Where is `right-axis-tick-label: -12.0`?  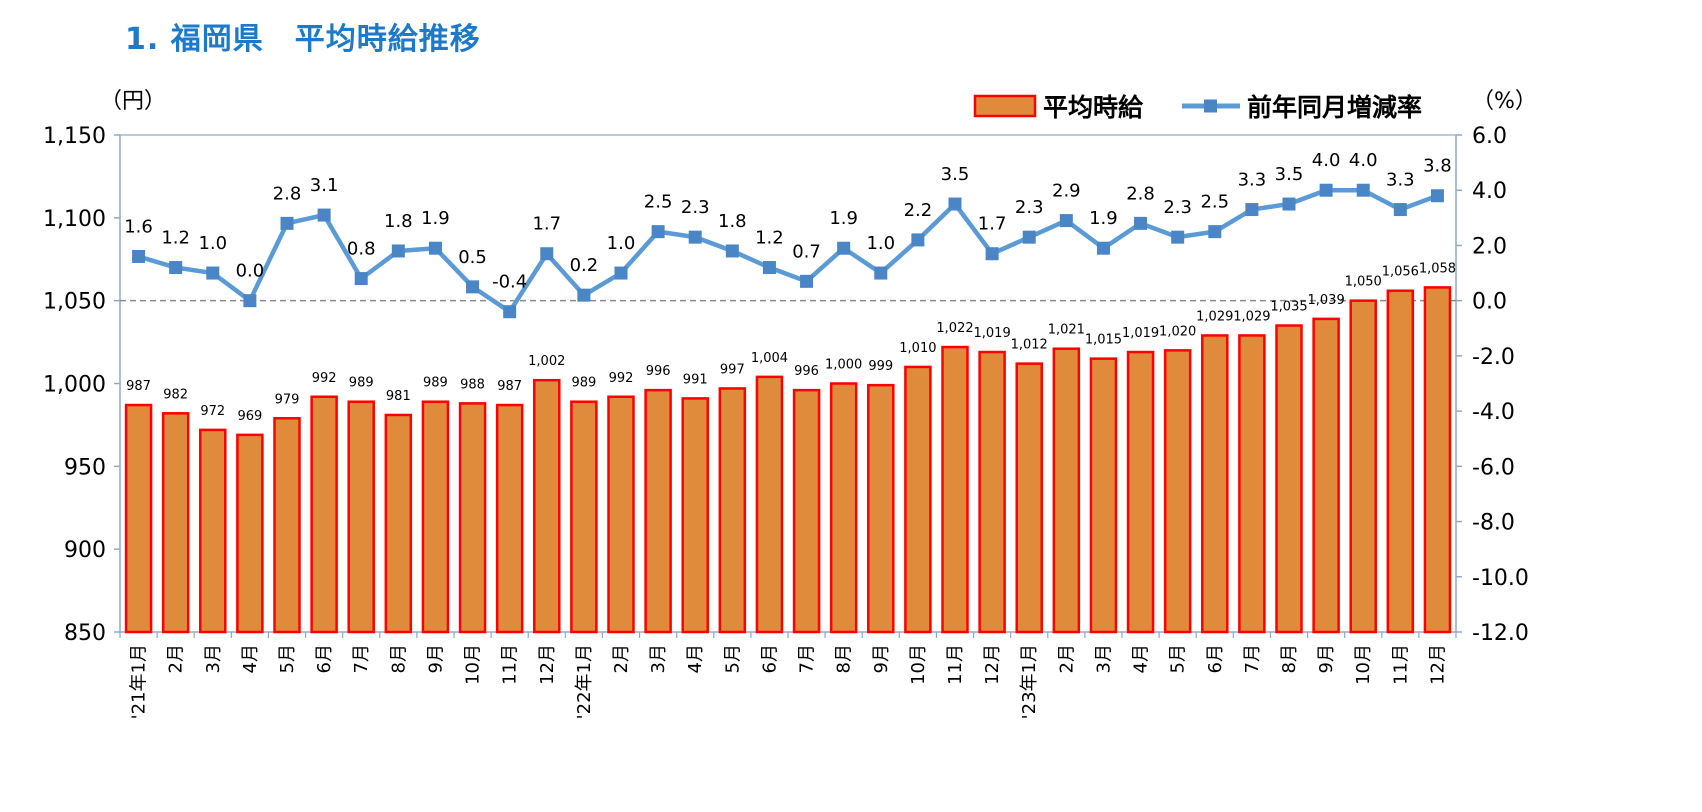
right-axis-tick-label: -12.0 is located at coordinates (1500, 633).